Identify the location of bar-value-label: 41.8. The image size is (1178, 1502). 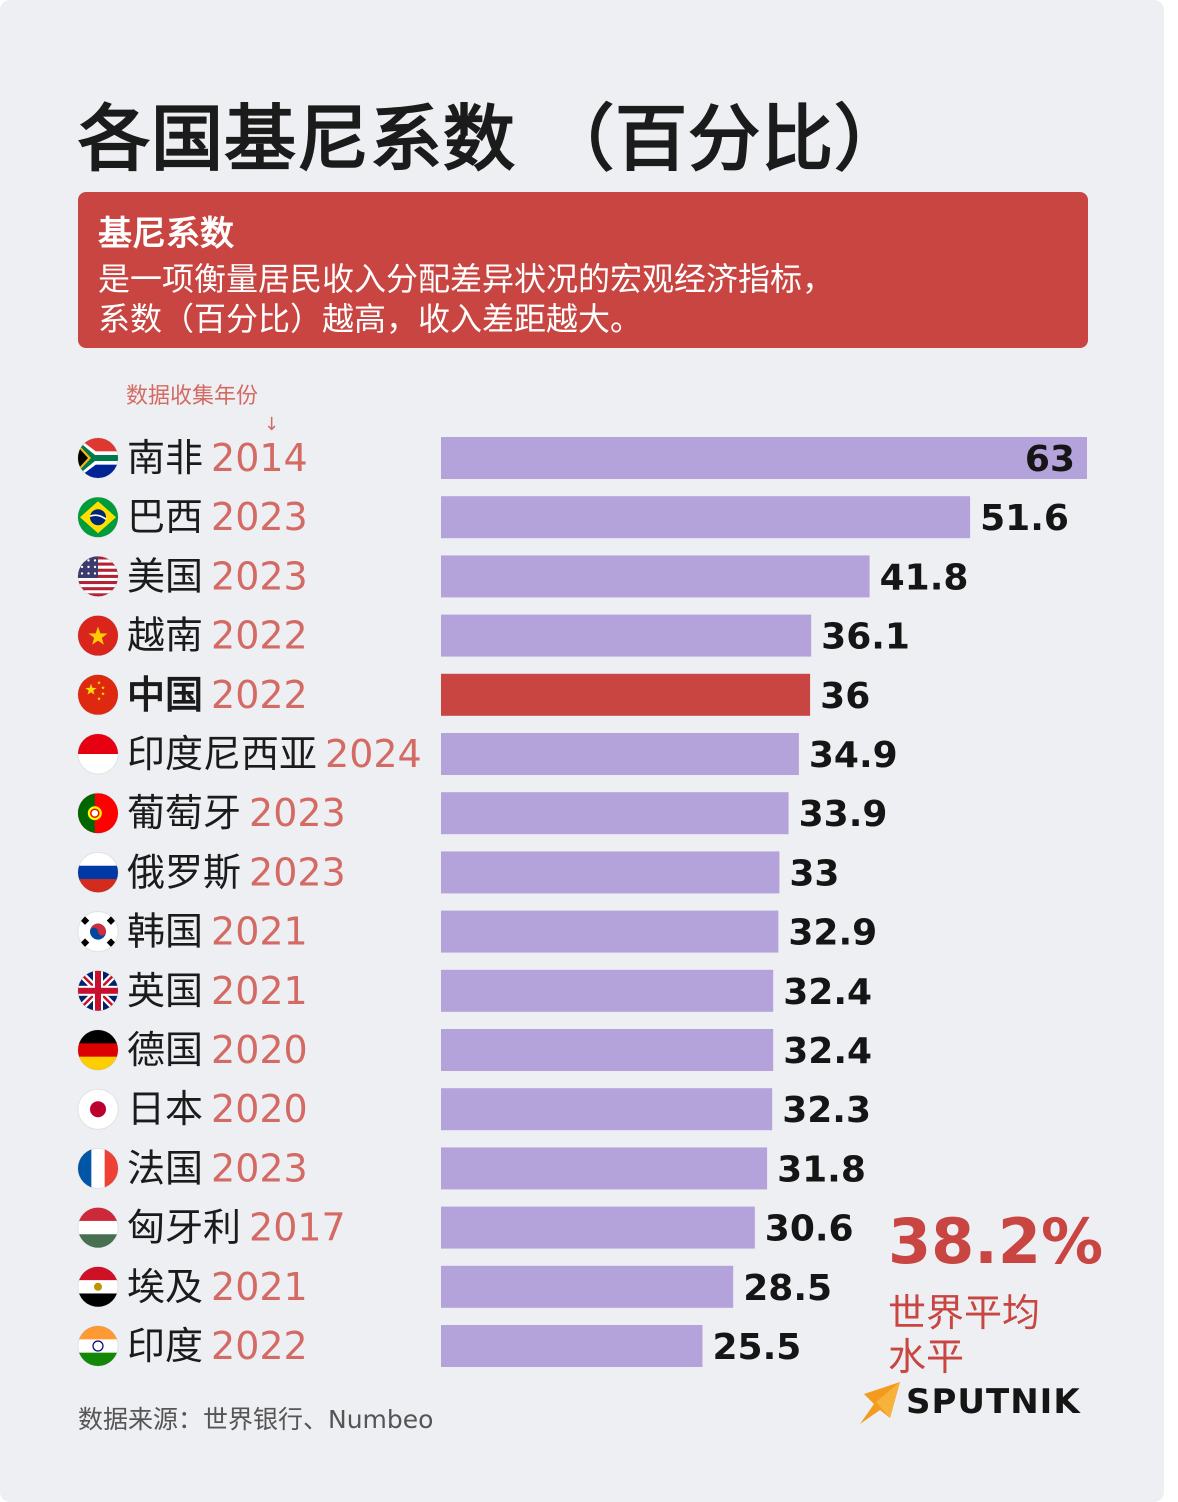
(924, 577).